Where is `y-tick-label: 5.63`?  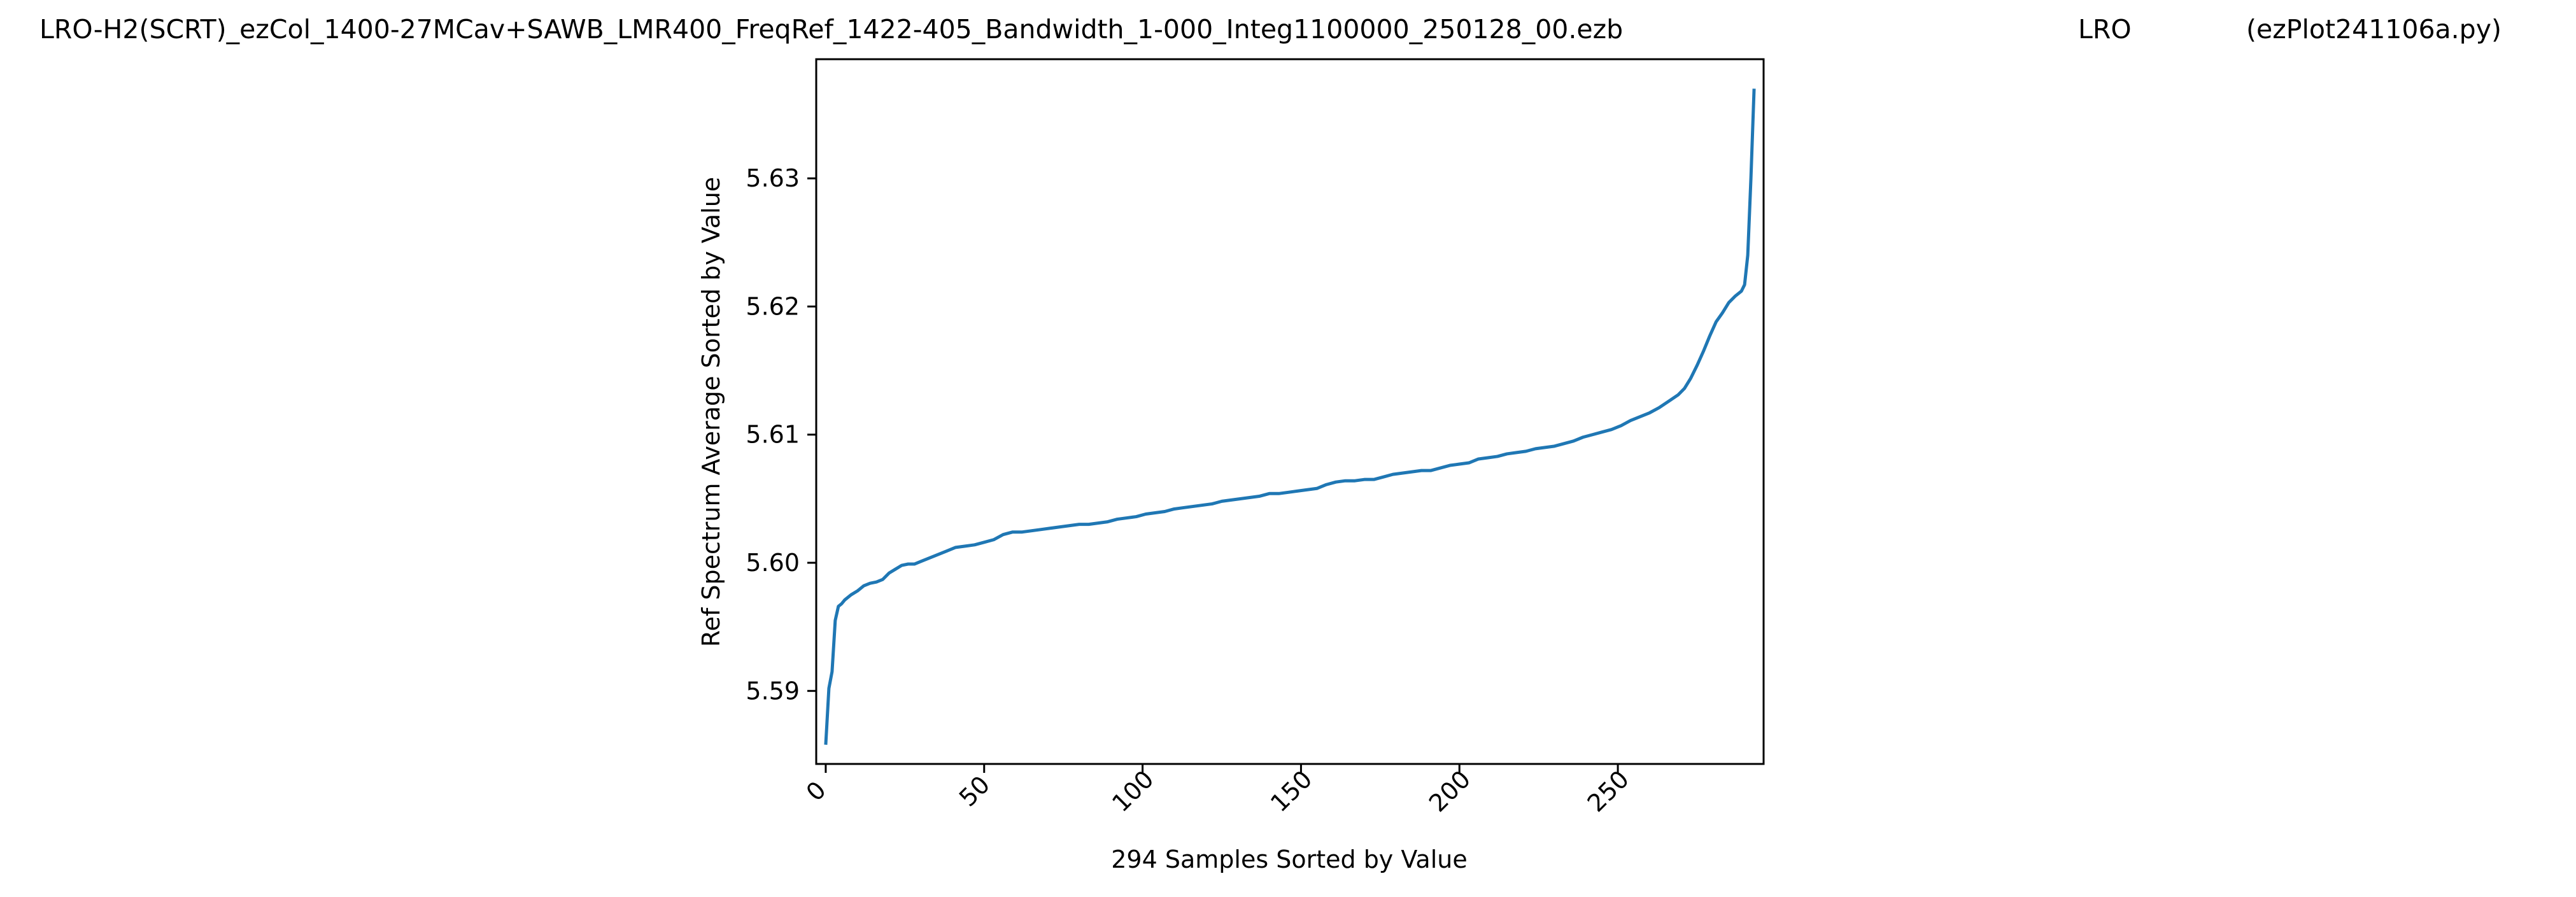 y-tick-label: 5.63 is located at coordinates (773, 178).